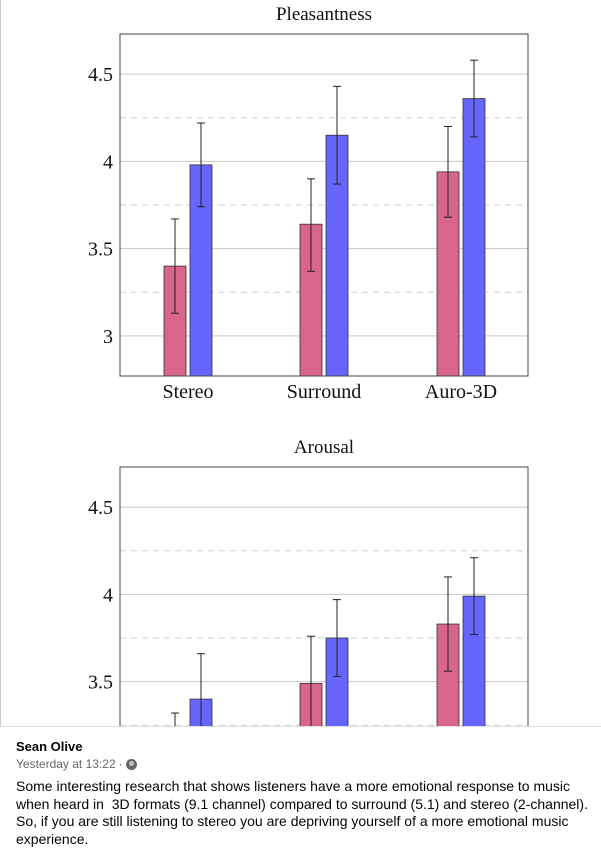  Describe the element at coordinates (324, 392) in the screenshot. I see `x-tick-label: Surround` at that location.